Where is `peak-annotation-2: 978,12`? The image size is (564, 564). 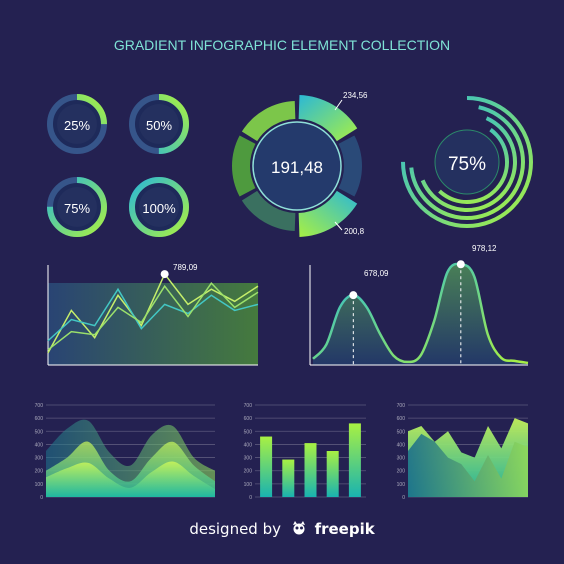
peak-annotation-2: 978,12 is located at coordinates (484, 248).